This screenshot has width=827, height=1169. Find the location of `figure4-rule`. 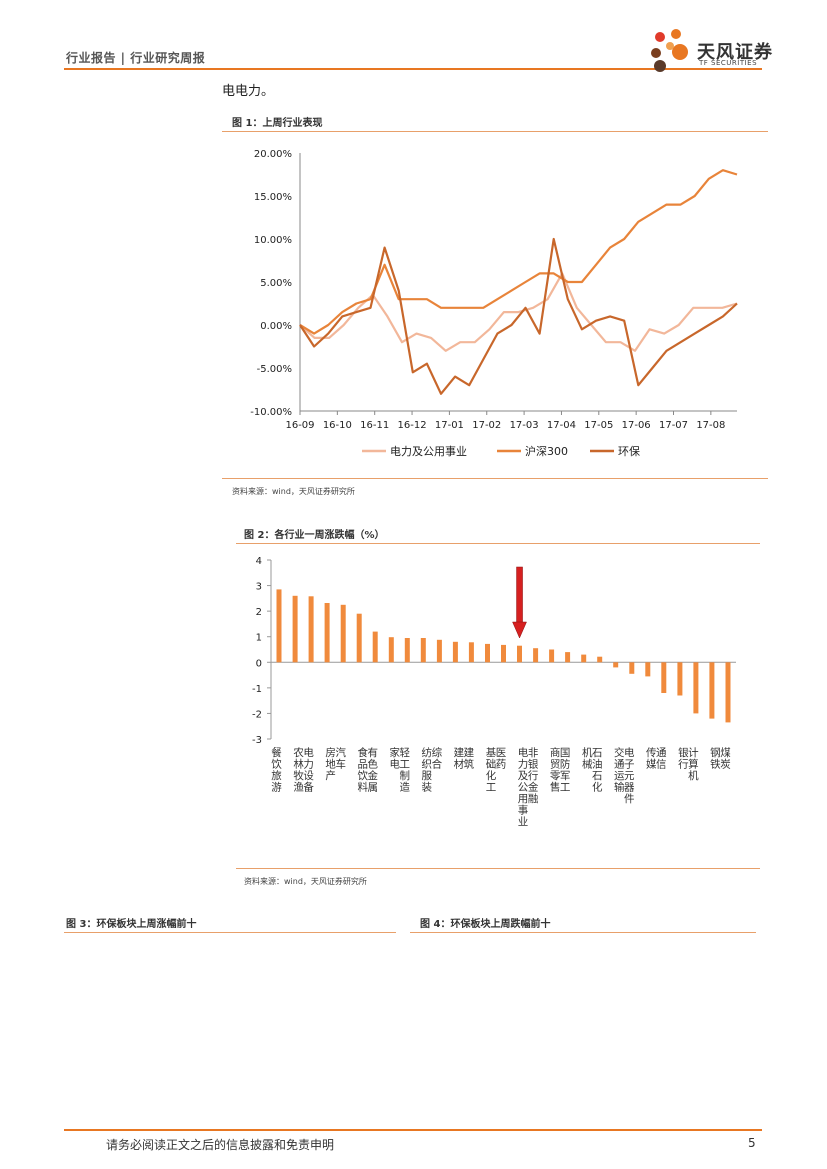

figure4-rule is located at coordinates (583, 932).